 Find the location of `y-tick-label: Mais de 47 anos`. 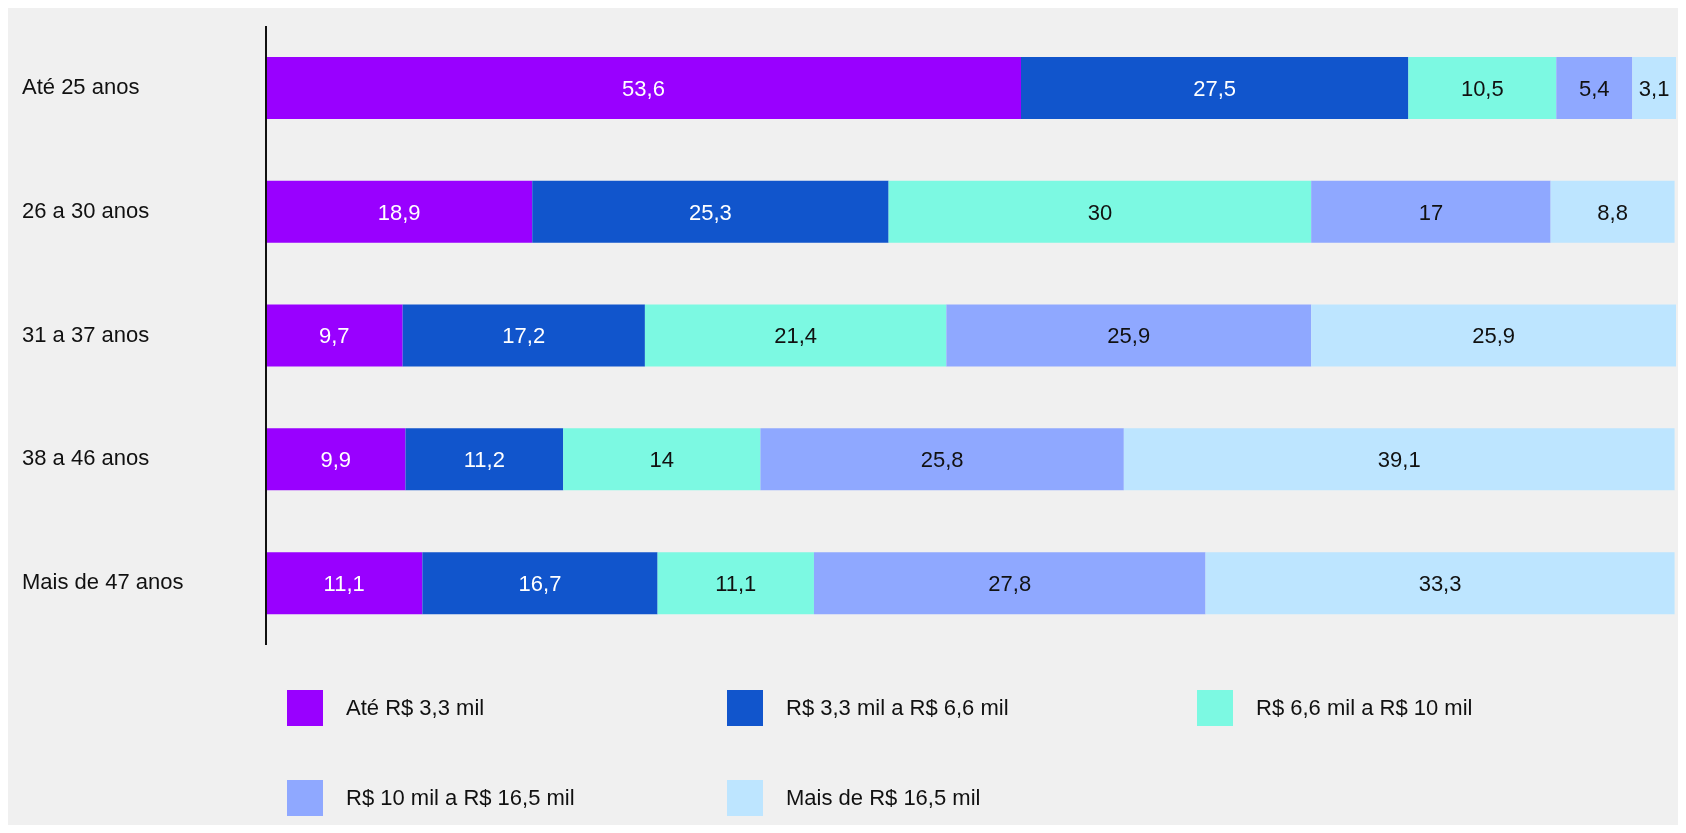

y-tick-label: Mais de 47 anos is located at coordinates (103, 582).